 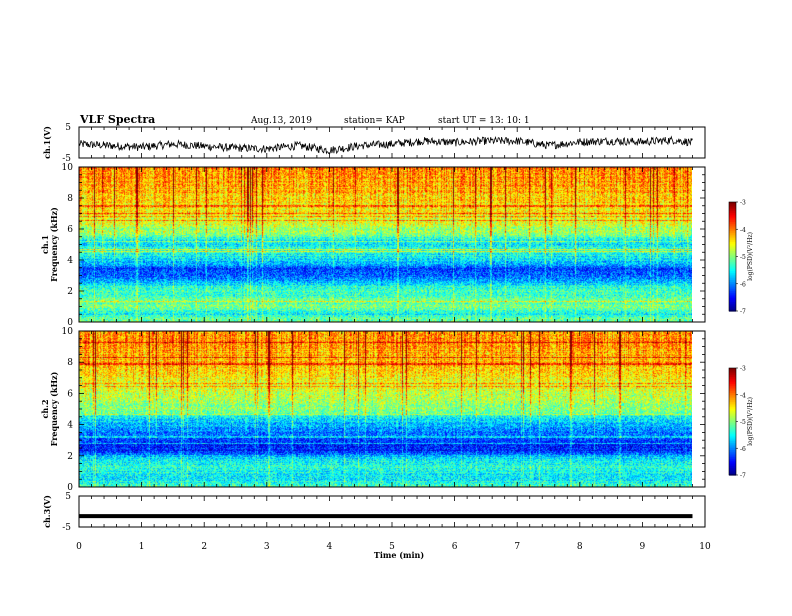 I want to click on x-tick-label: 2, so click(x=204, y=547).